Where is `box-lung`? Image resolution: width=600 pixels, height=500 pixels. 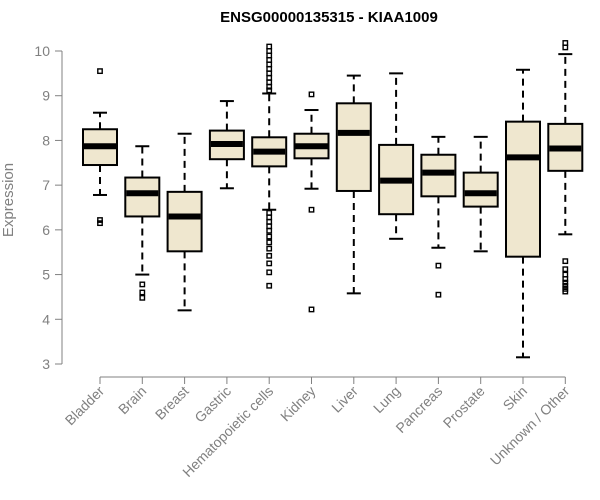 box-lung is located at coordinates (396, 156).